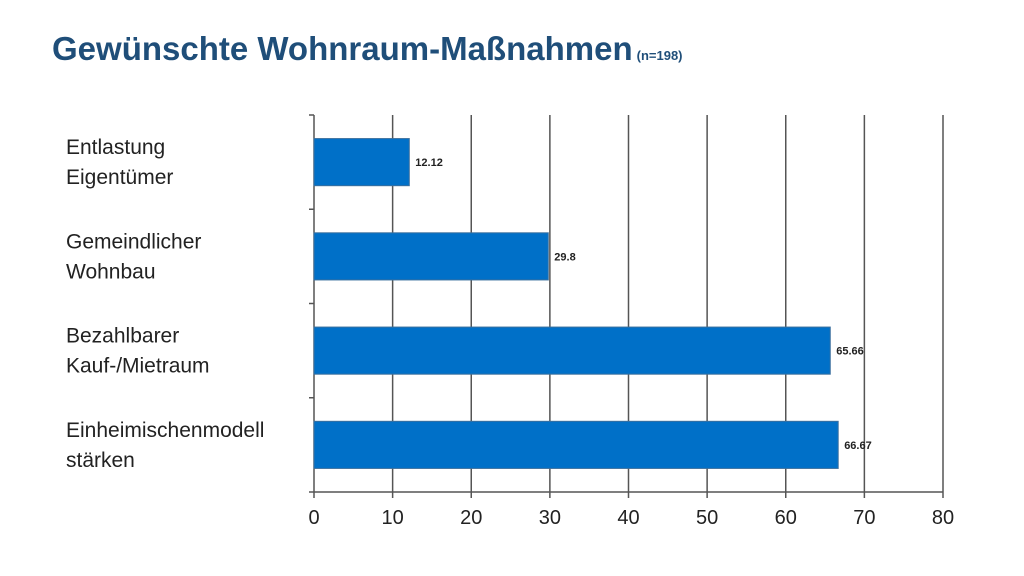  I want to click on category-label: stärken, so click(100, 460).